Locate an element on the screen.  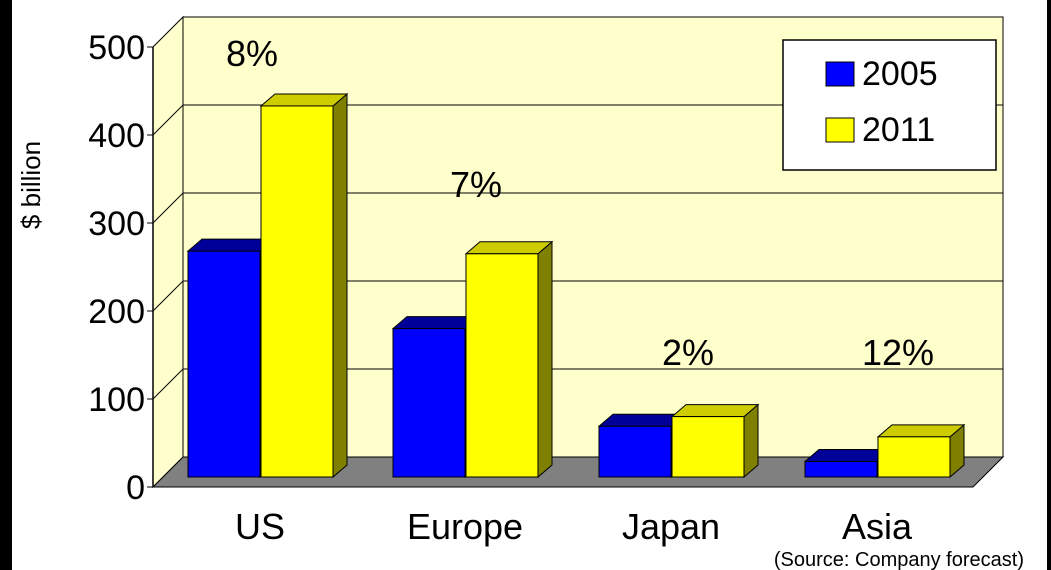
growth-label: 7% is located at coordinates (476, 184).